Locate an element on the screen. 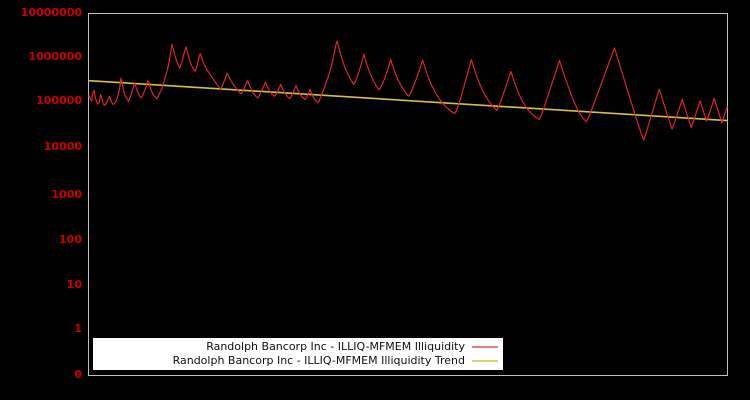 The height and width of the screenshot is (400, 750). legend-background is located at coordinates (298, 354).